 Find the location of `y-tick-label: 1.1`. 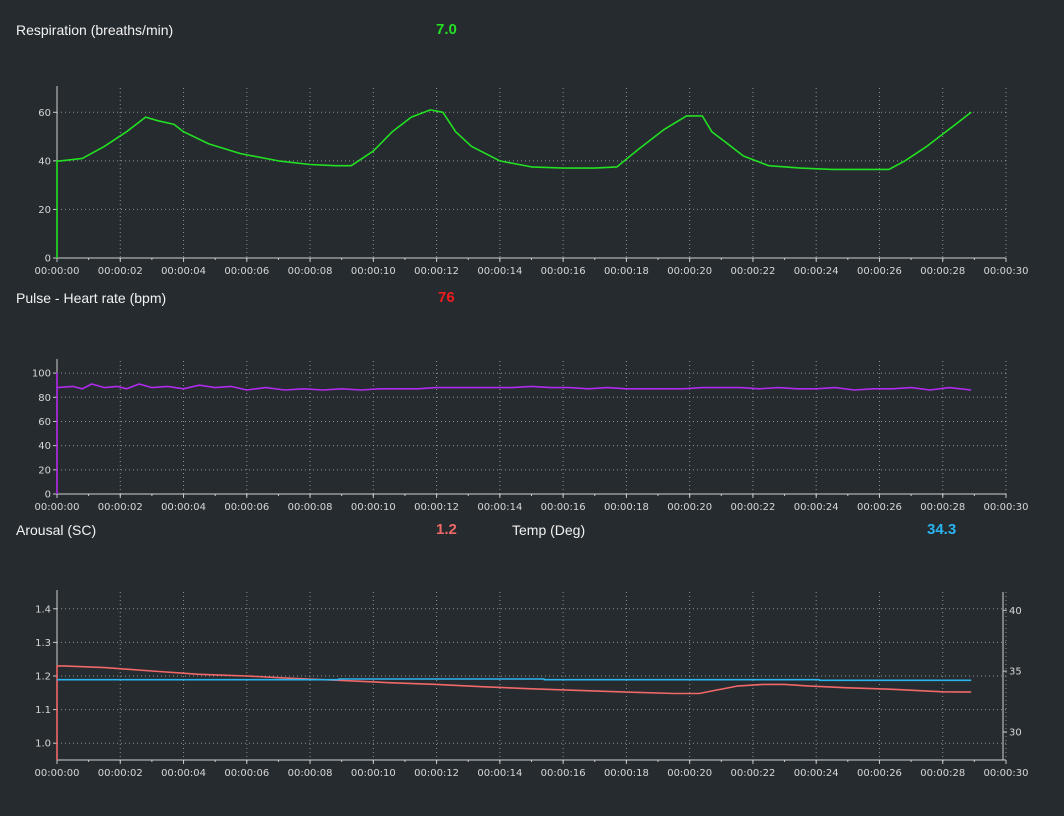

y-tick-label: 1.1 is located at coordinates (43, 710).